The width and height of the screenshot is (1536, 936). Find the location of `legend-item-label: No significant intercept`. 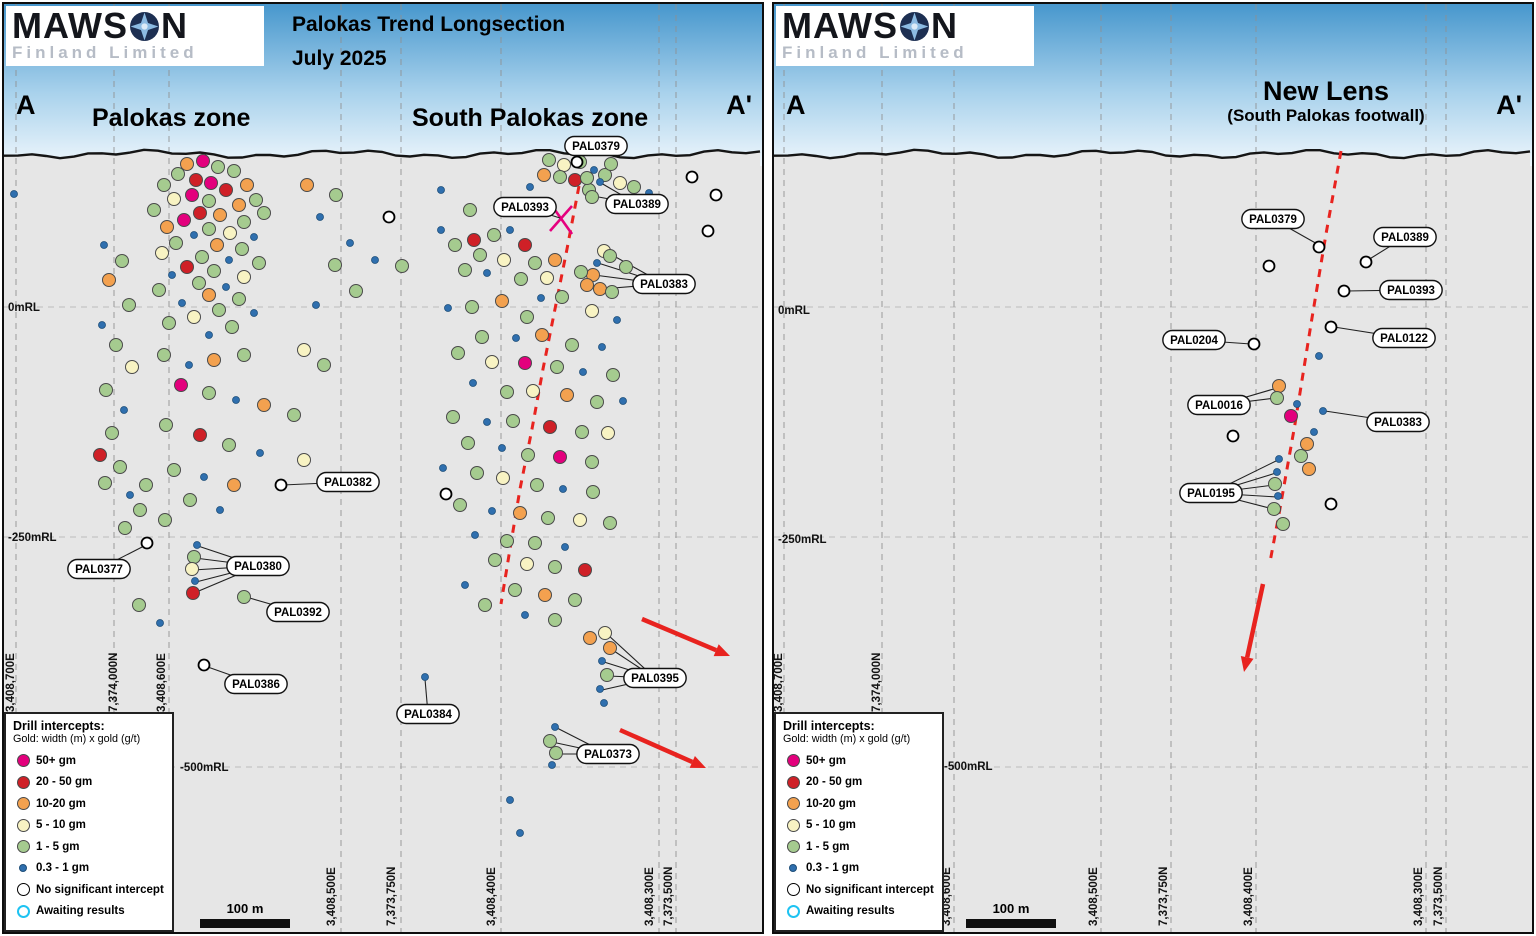

legend-item-label: No significant intercept is located at coordinates (870, 889).